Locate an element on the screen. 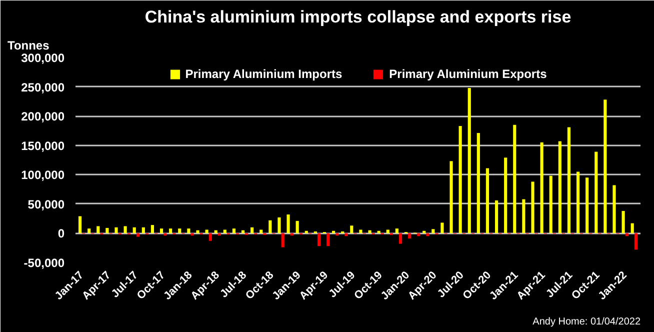  text: Andy Home: 01/04/2022 is located at coordinates (586, 322).